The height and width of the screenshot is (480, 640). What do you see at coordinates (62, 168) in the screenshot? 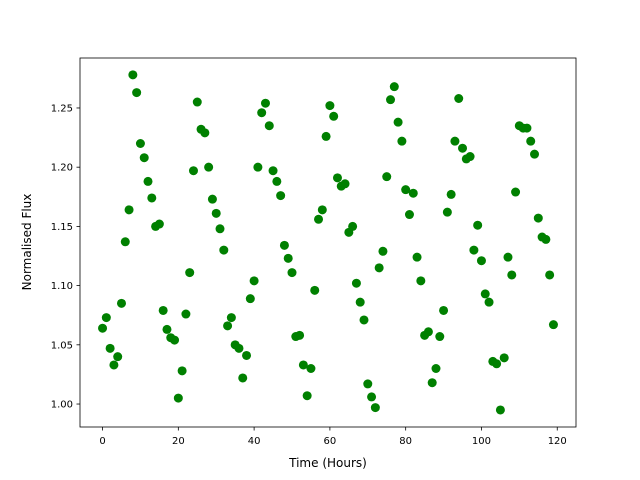
I see `y-tick-label: 1.20` at bounding box center [62, 168].